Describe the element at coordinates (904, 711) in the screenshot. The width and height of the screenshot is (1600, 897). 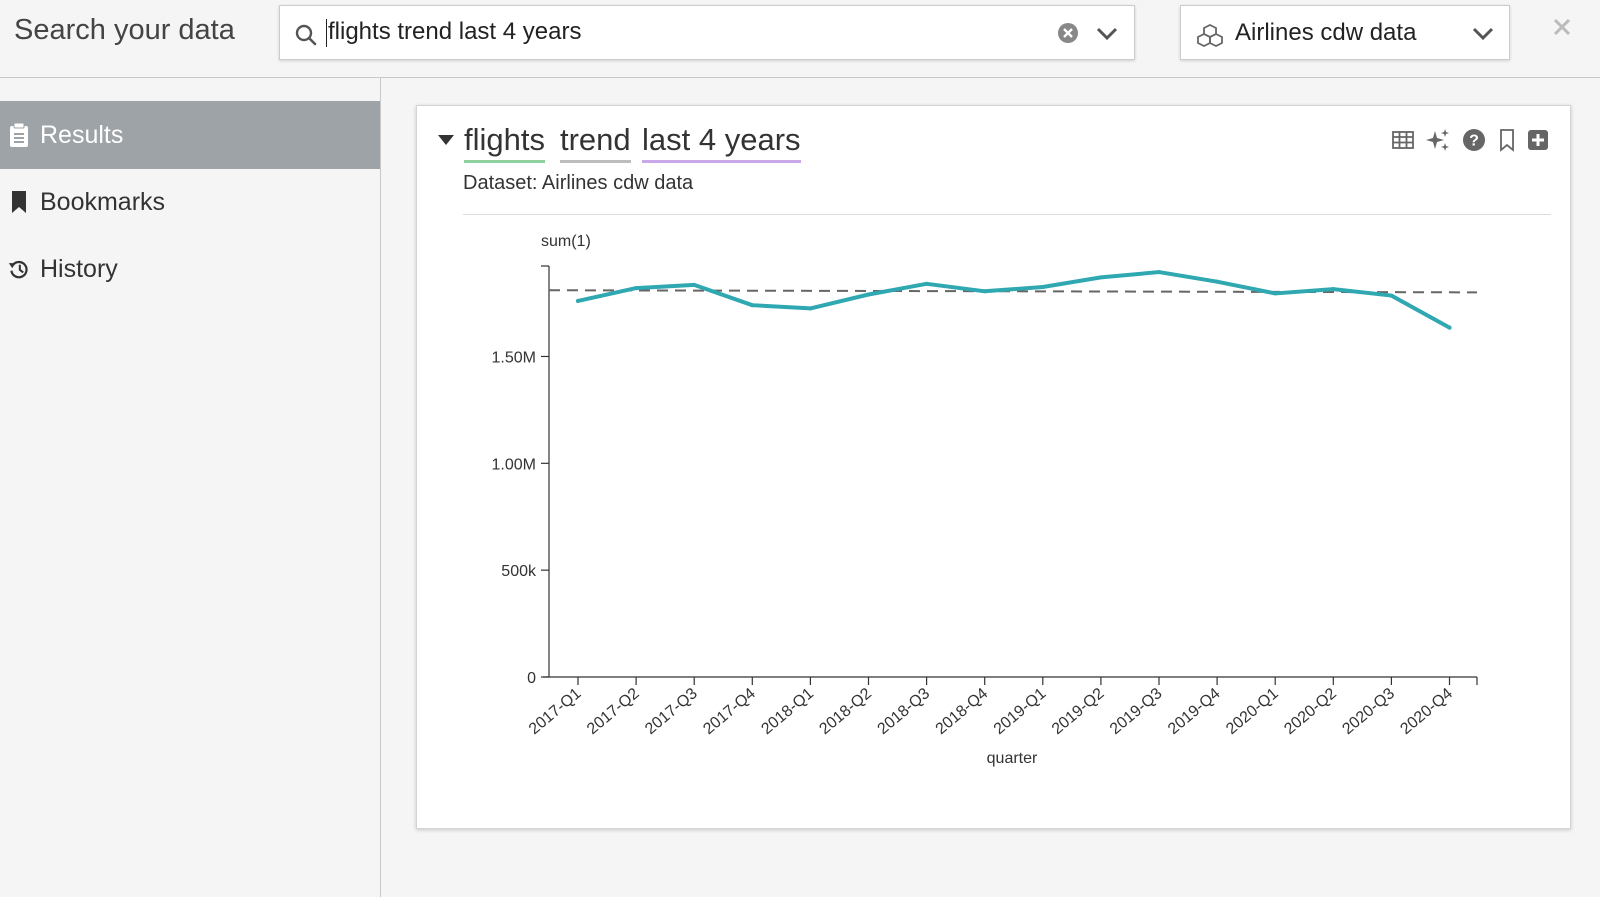
I see `x-tick-label: 2018-Q3` at that location.